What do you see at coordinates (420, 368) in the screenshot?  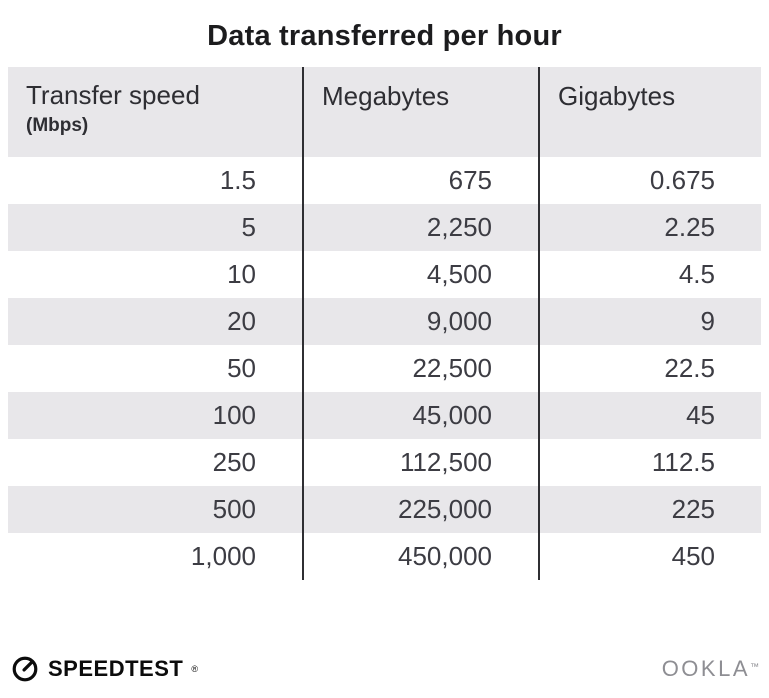 I see `cell-megabytes: 22,500` at bounding box center [420, 368].